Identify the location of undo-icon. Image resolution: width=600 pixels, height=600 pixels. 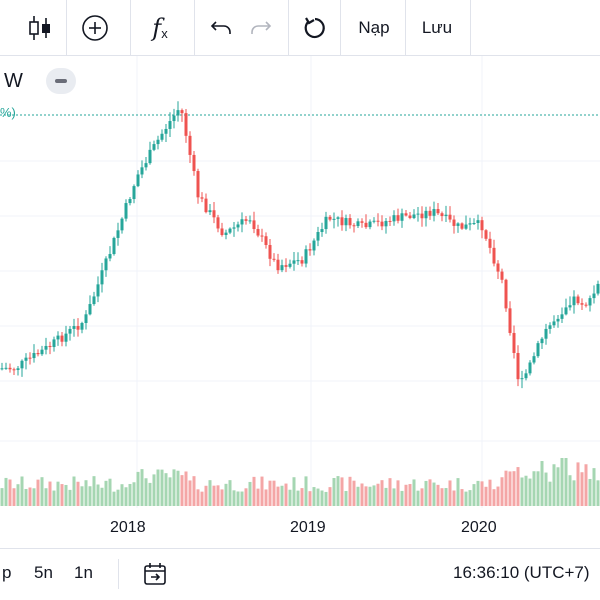
(220, 27).